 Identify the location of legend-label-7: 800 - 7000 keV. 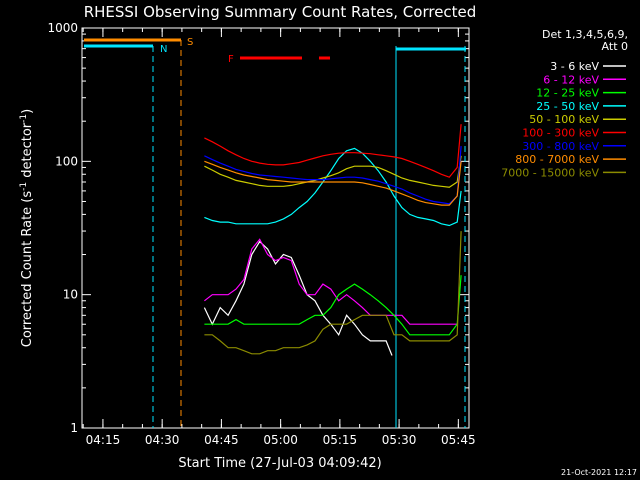
(557, 159).